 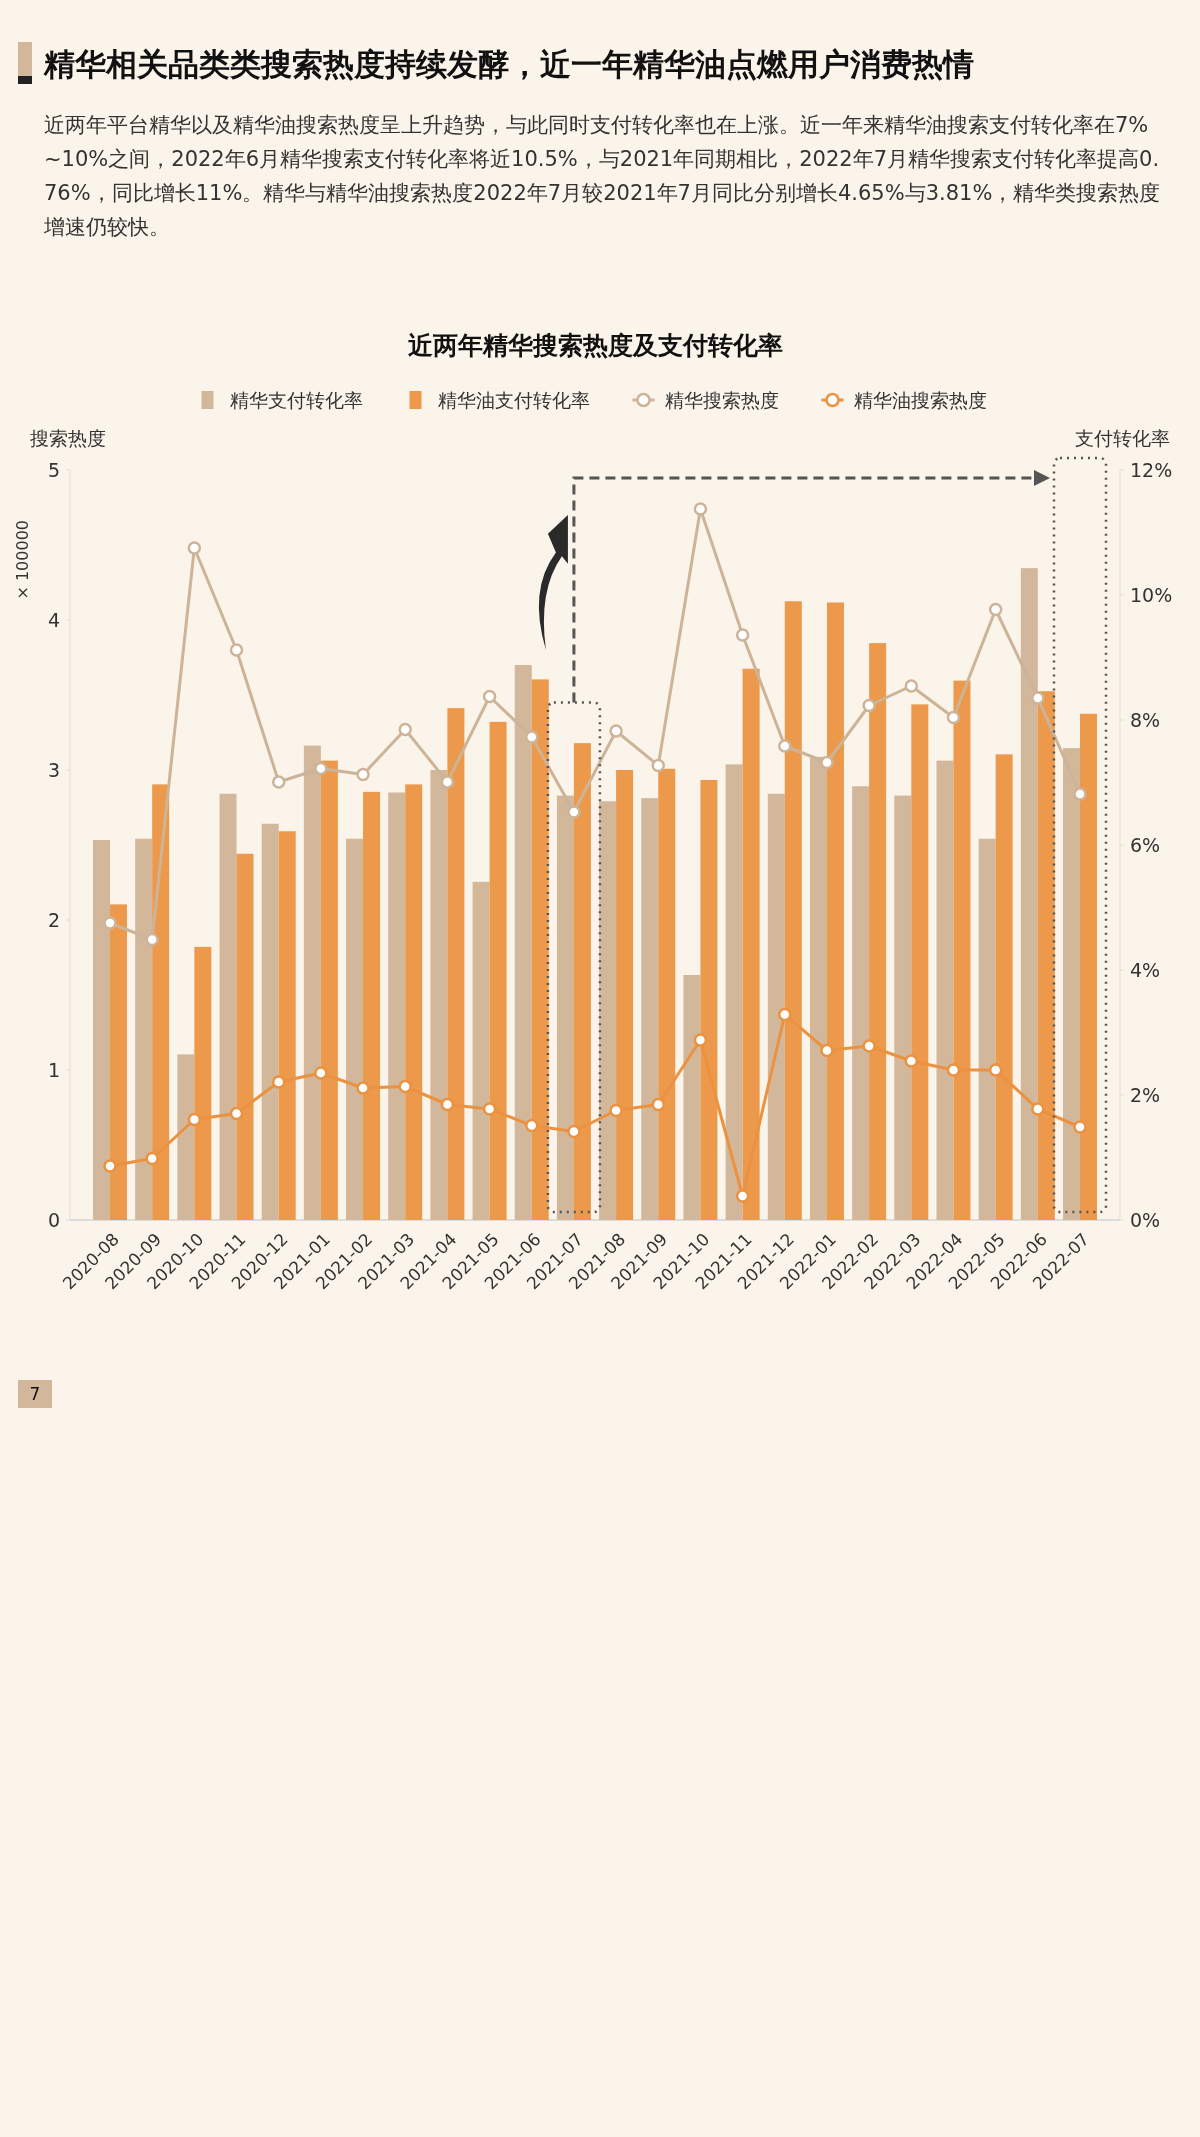 I want to click on chart-title: 精华相关品类类搜索热度持续发酵，近一年精华油点燃用户消费热情, so click(x=508, y=64).